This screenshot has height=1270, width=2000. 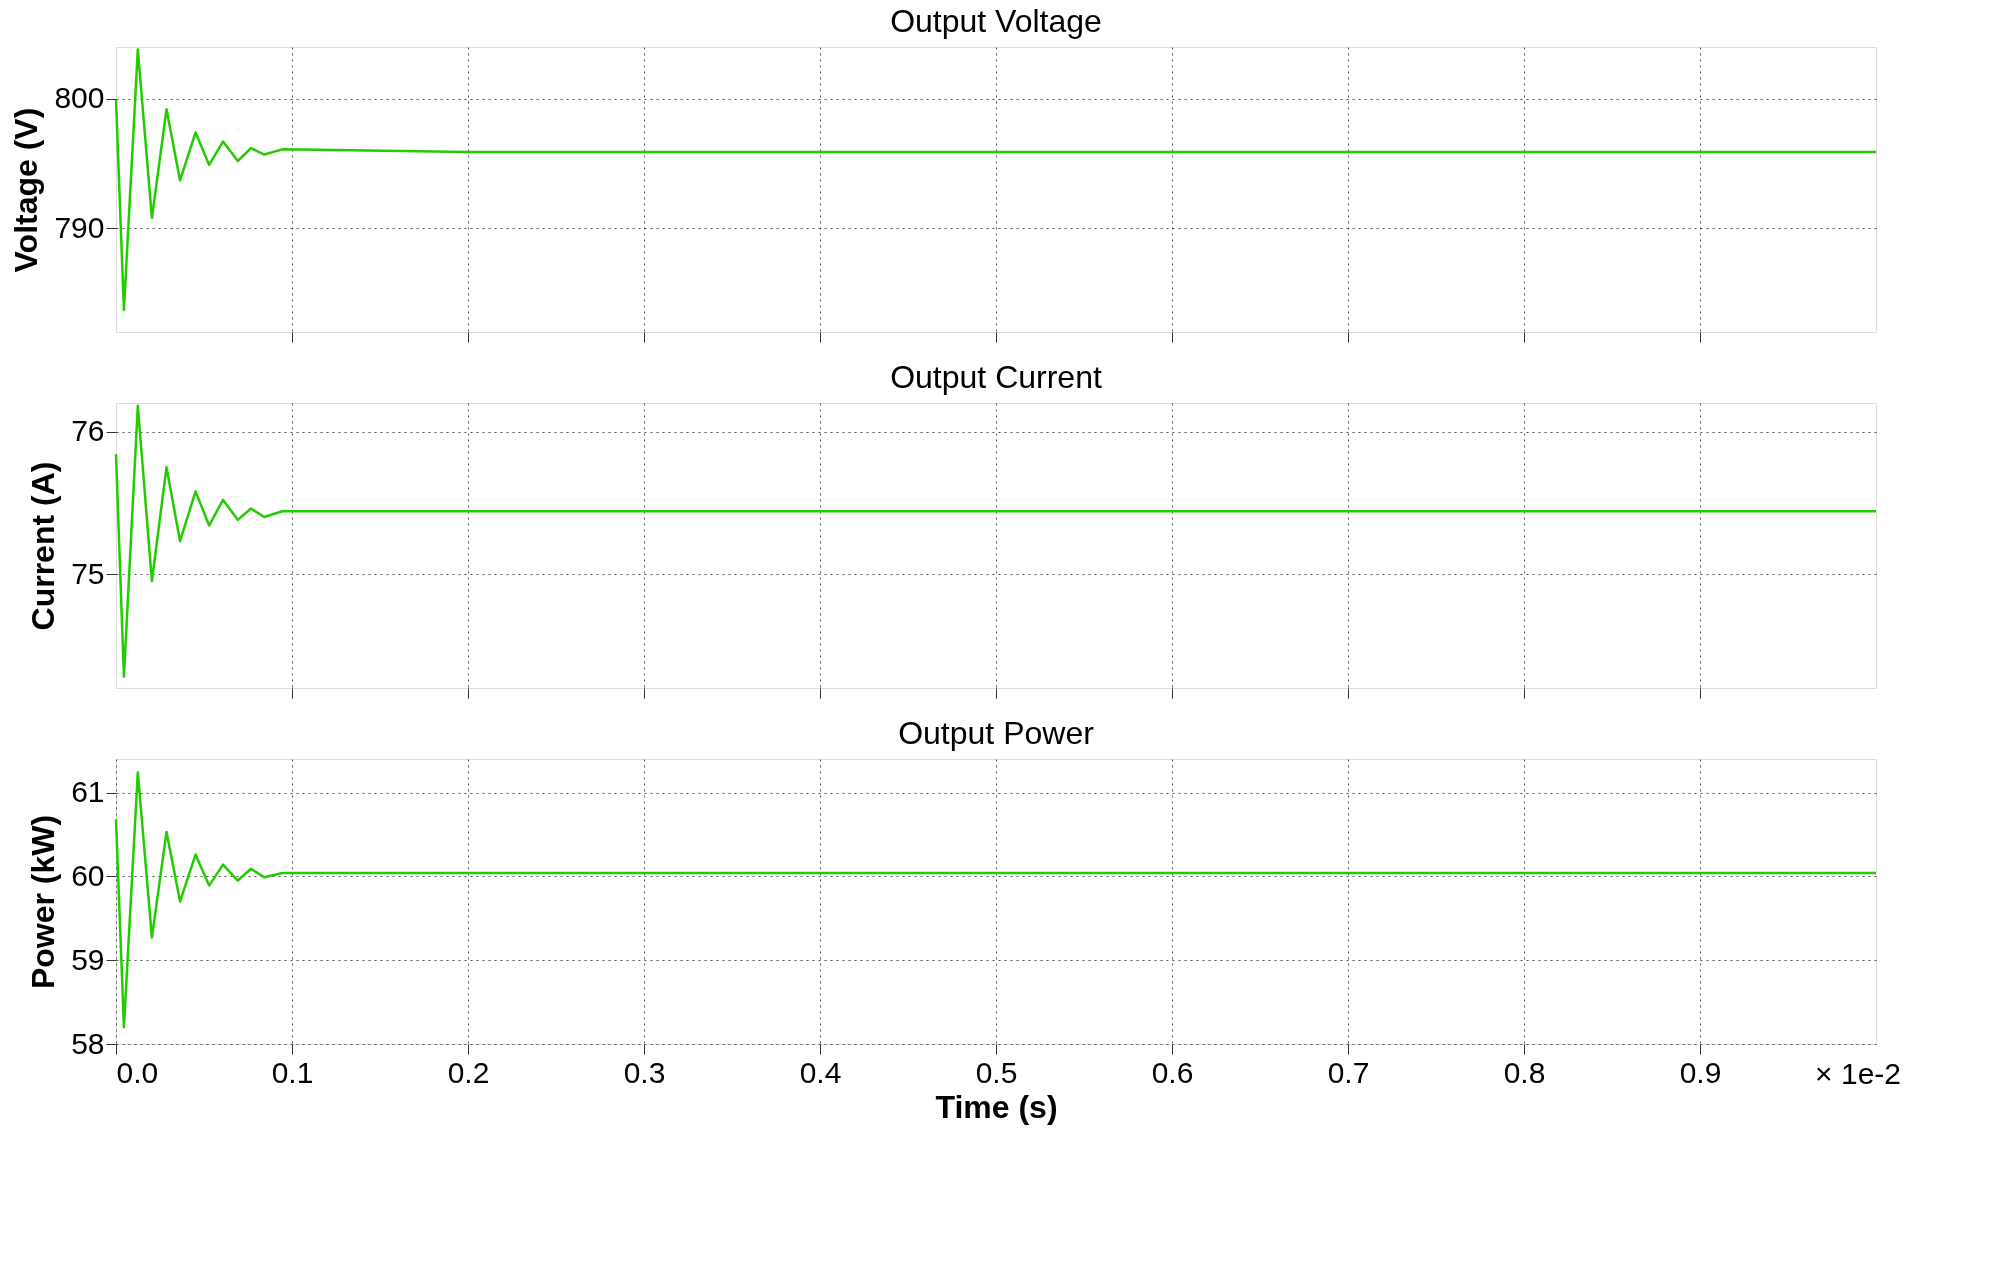 I want to click on y-axis-title: Voltage (V), so click(x=26, y=190).